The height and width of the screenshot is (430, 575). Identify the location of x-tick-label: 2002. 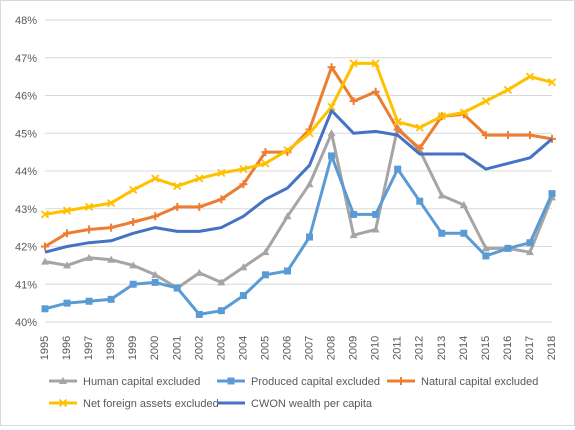
(199, 348).